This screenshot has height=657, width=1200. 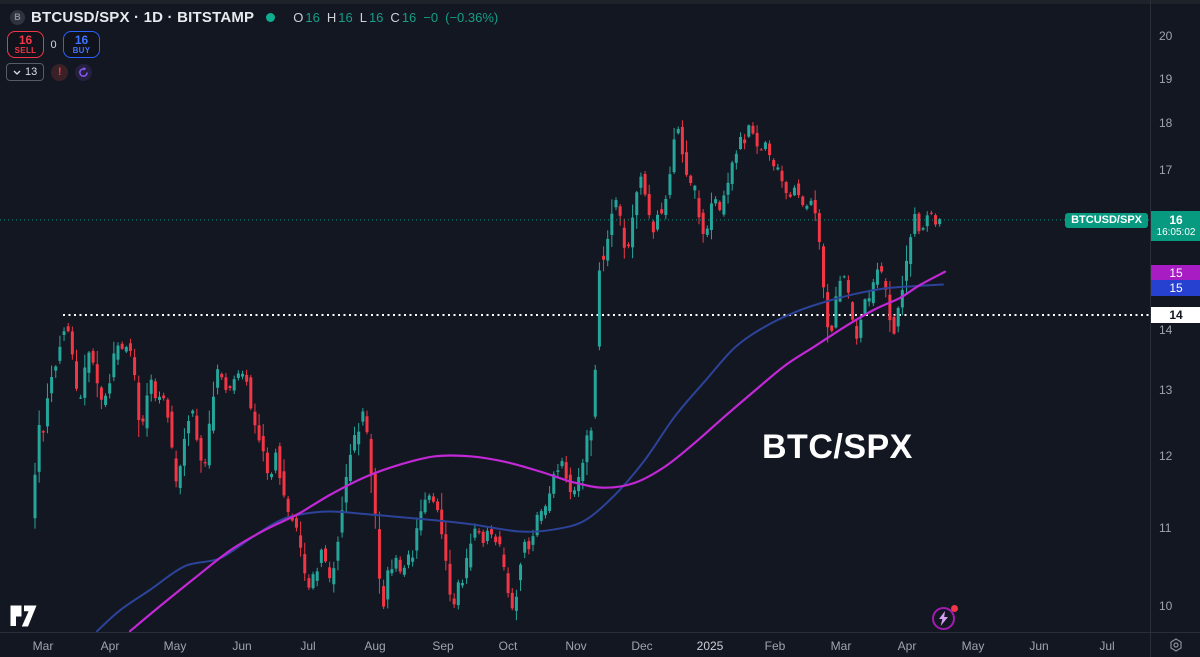 What do you see at coordinates (472, 17) in the screenshot?
I see `change-percent: (−0.36%)` at bounding box center [472, 17].